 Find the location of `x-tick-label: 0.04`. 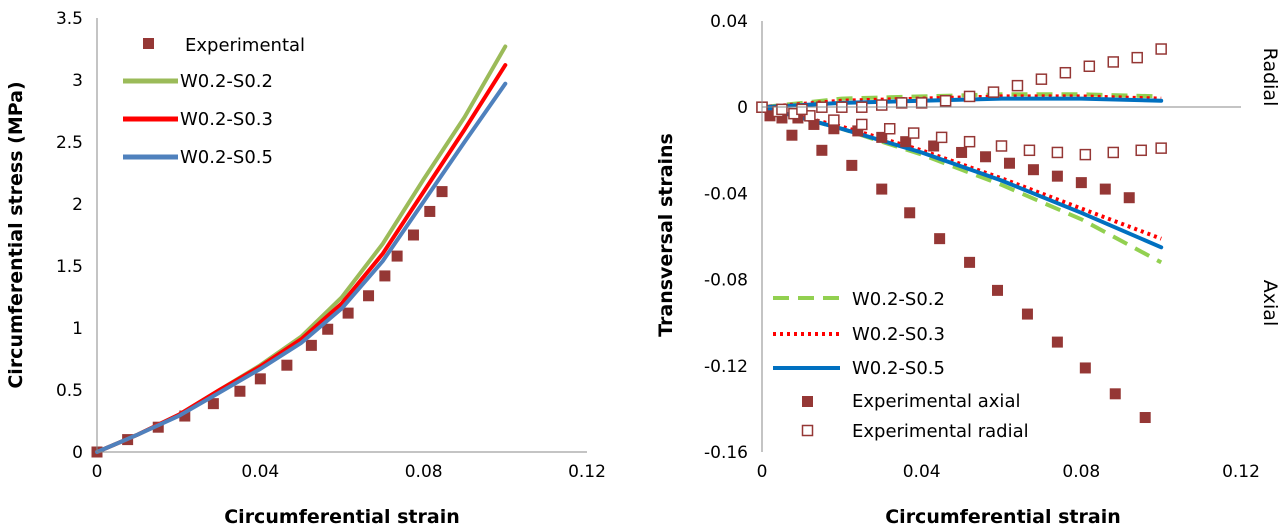

x-tick-label: 0.04 is located at coordinates (260, 472).